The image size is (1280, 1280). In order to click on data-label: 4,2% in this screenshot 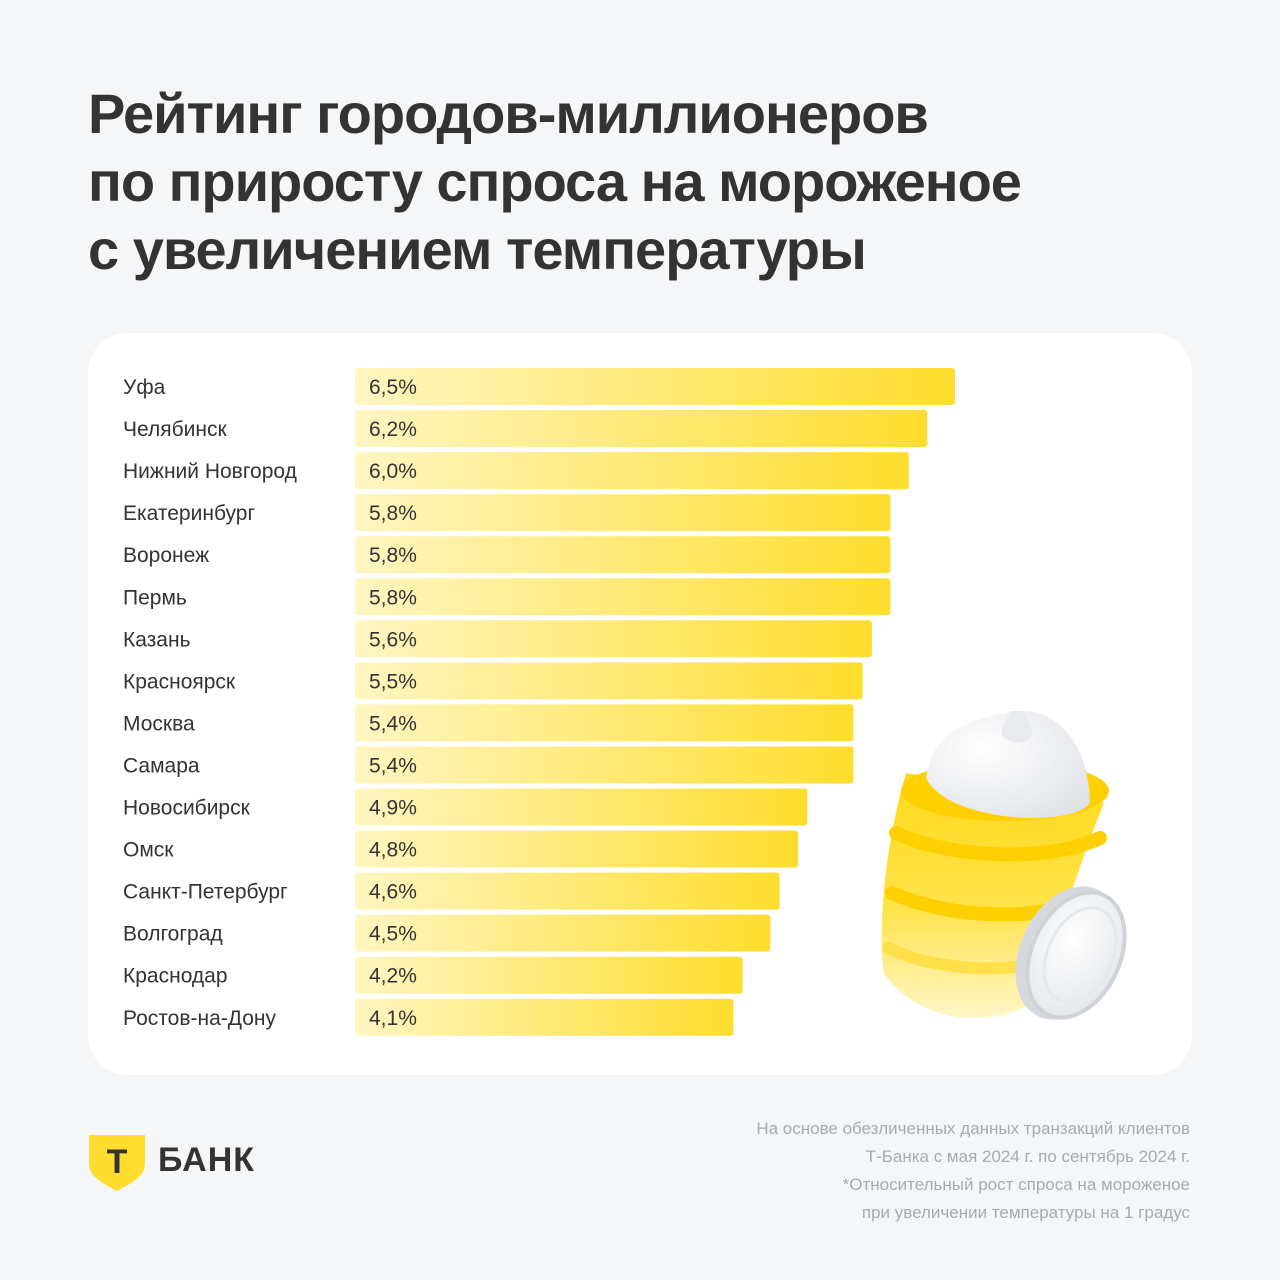, I will do `click(393, 976)`.